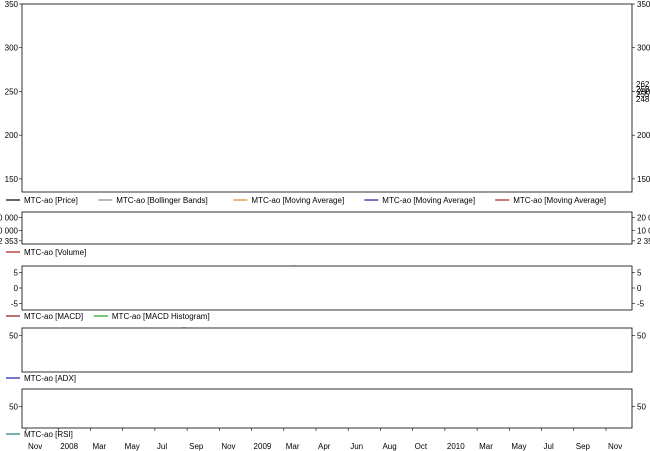 This screenshot has height=451, width=650. I want to click on rsi-tick-label-left: 50, so click(13, 407).